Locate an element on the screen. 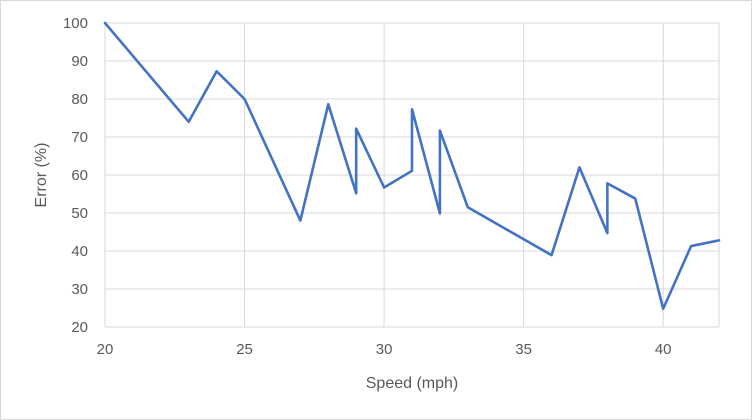 This screenshot has height=420, width=752. y-tick-label: 30 is located at coordinates (79, 289).